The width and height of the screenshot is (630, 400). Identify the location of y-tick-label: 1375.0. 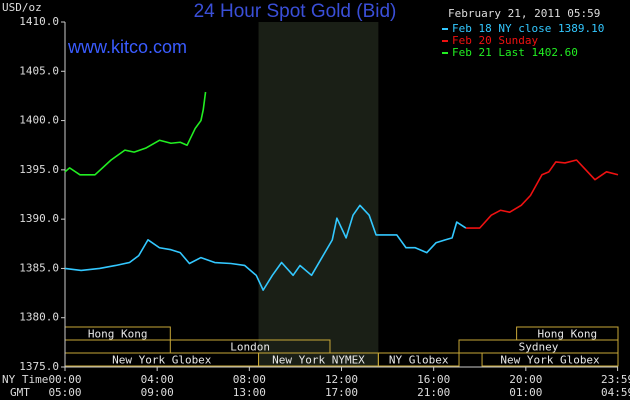
(39, 366).